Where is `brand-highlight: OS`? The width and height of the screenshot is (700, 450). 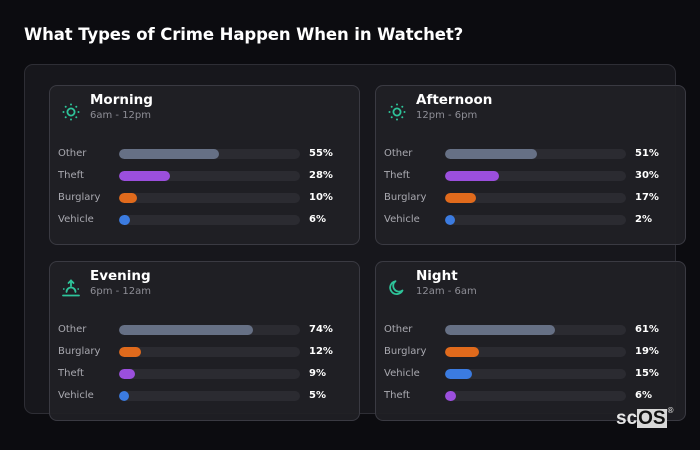
brand-highlight: OS is located at coordinates (652, 418).